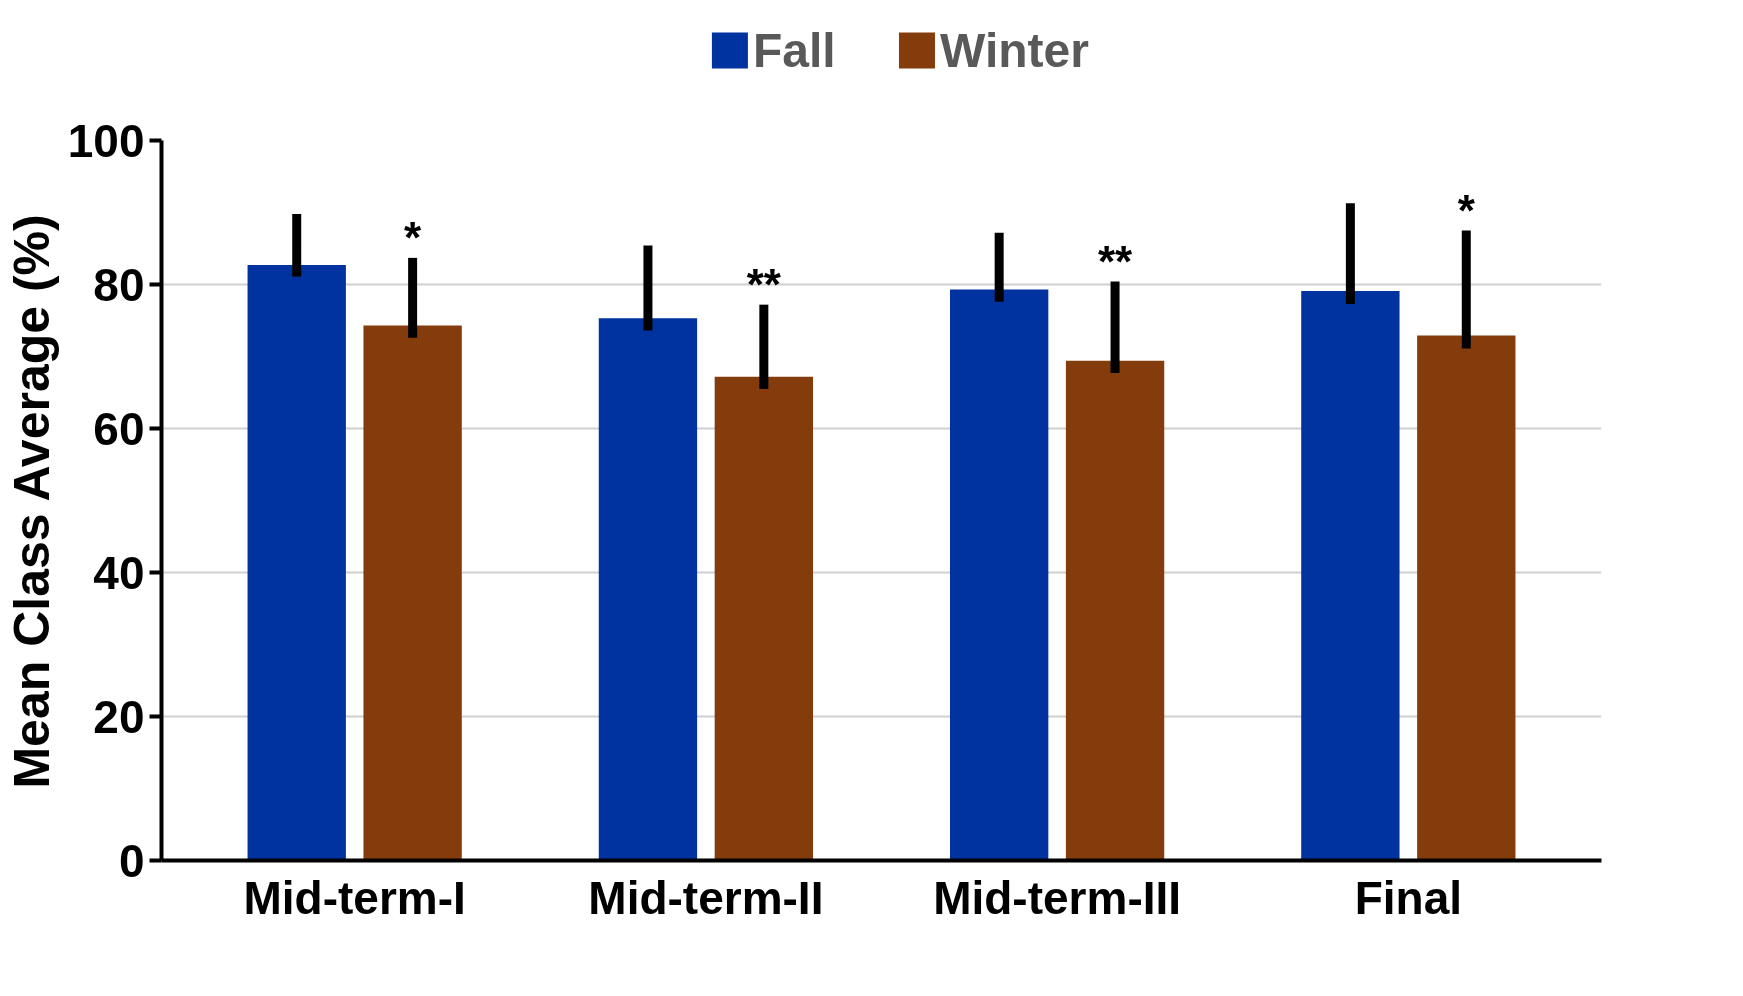 The image size is (1743, 996). What do you see at coordinates (794, 50) in the screenshot?
I see `legend-label: Fall` at bounding box center [794, 50].